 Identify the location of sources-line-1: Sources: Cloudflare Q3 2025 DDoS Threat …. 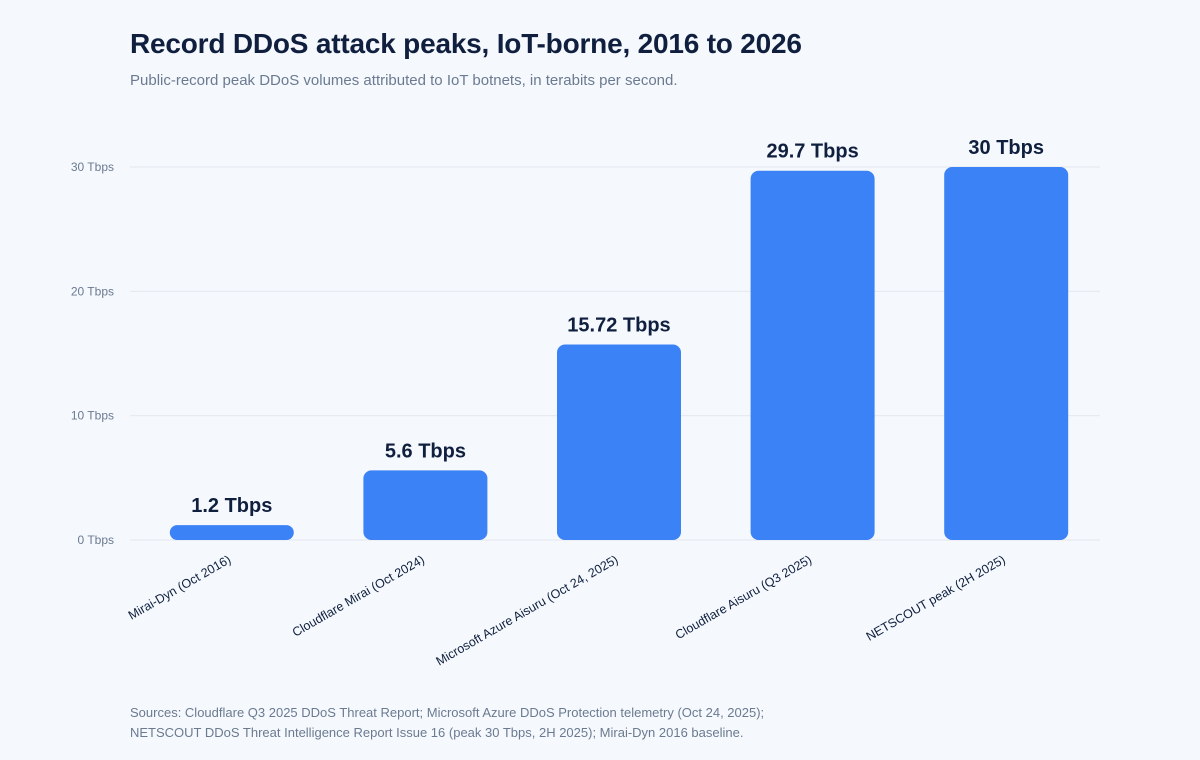
(447, 712).